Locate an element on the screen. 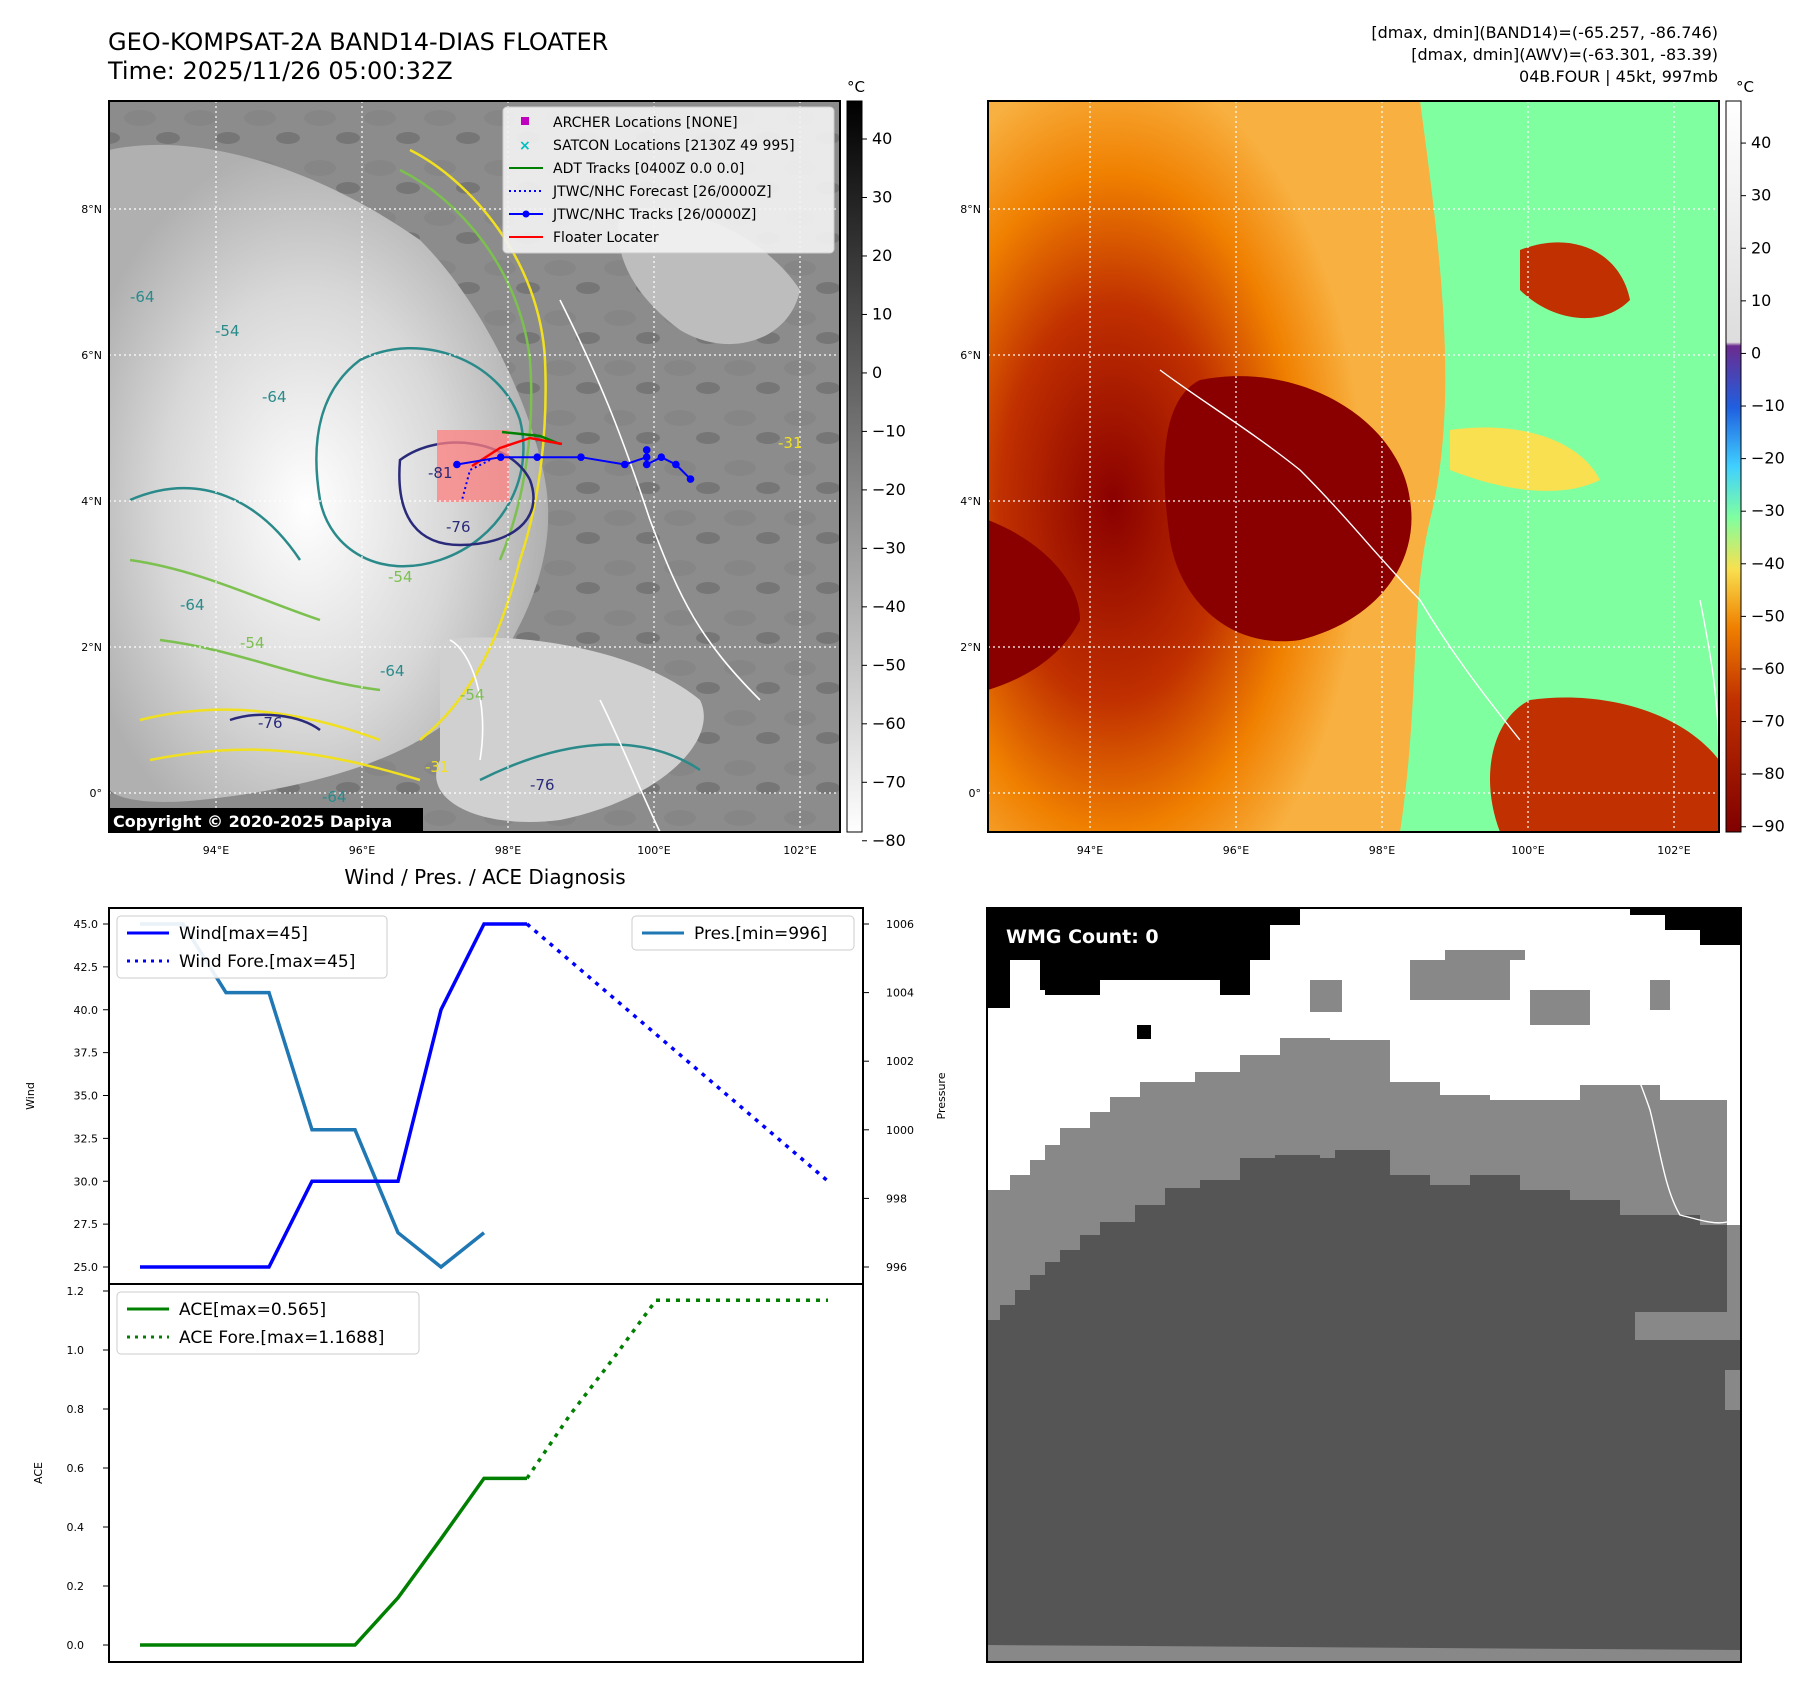 This screenshot has width=1801, height=1690. wmg-black-region is located at coordinates (1363, 973).